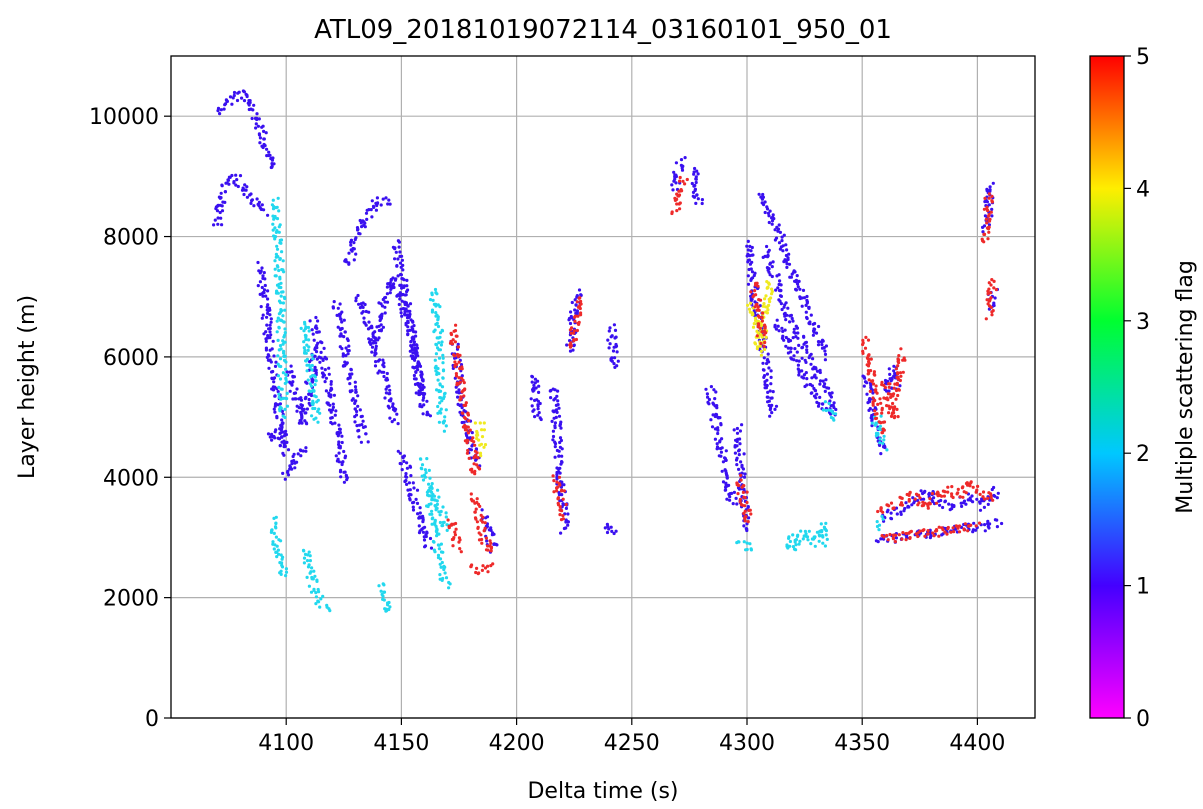 The width and height of the screenshot is (1203, 809). What do you see at coordinates (977, 743) in the screenshot?
I see `x-tick-label: 4400` at bounding box center [977, 743].